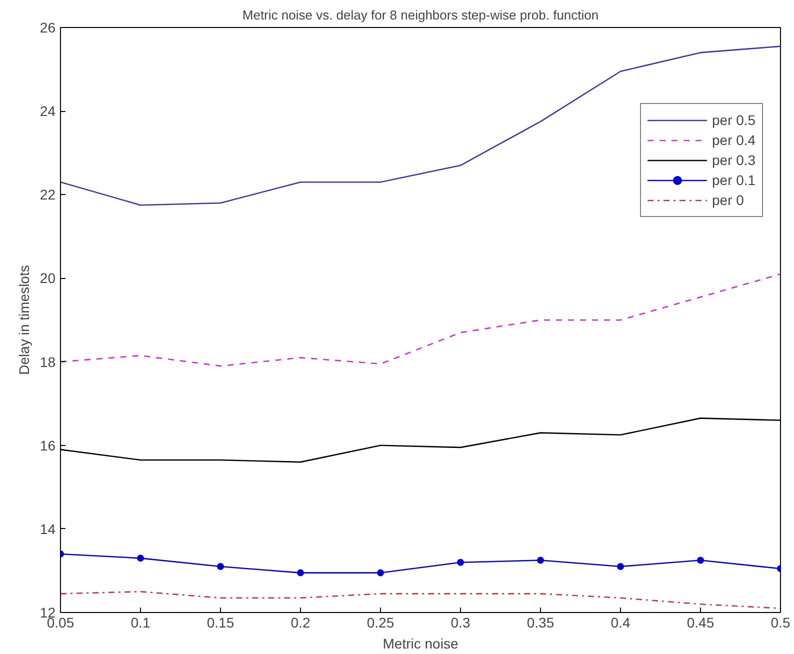  What do you see at coordinates (728, 200) in the screenshot?
I see `legend-label: per 0` at bounding box center [728, 200].